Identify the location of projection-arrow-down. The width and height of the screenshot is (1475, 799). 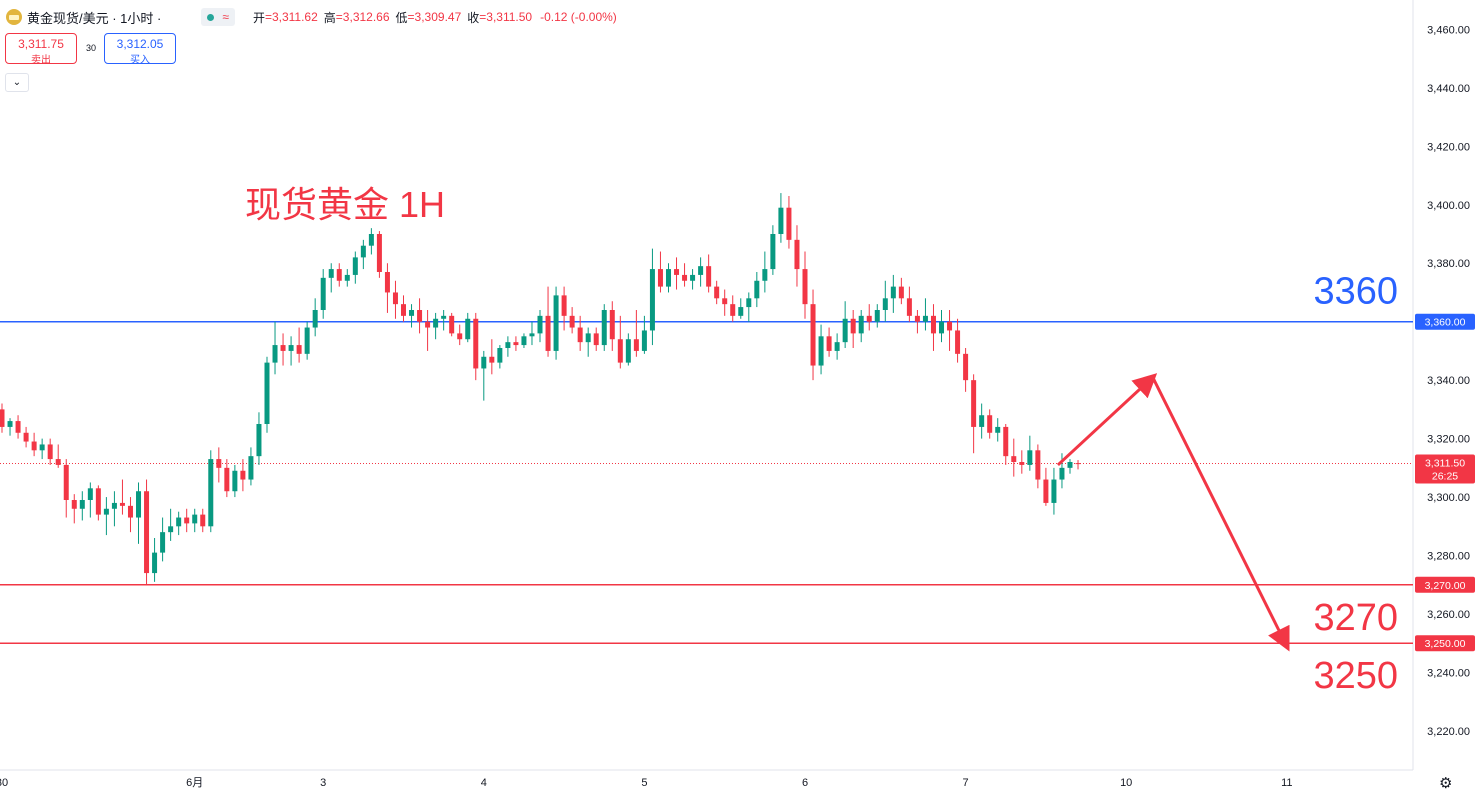
(1220, 514).